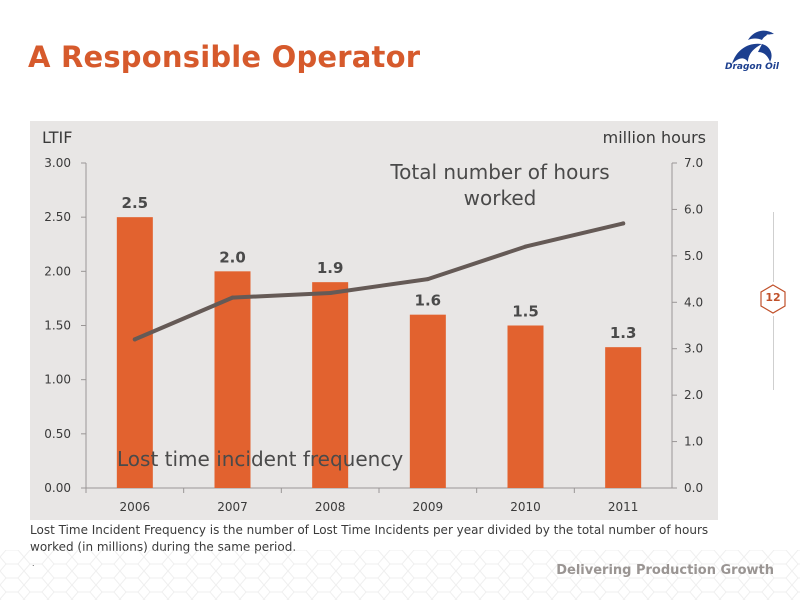  What do you see at coordinates (135, 203) in the screenshot?
I see `bar-data-label: 2.5` at bounding box center [135, 203].